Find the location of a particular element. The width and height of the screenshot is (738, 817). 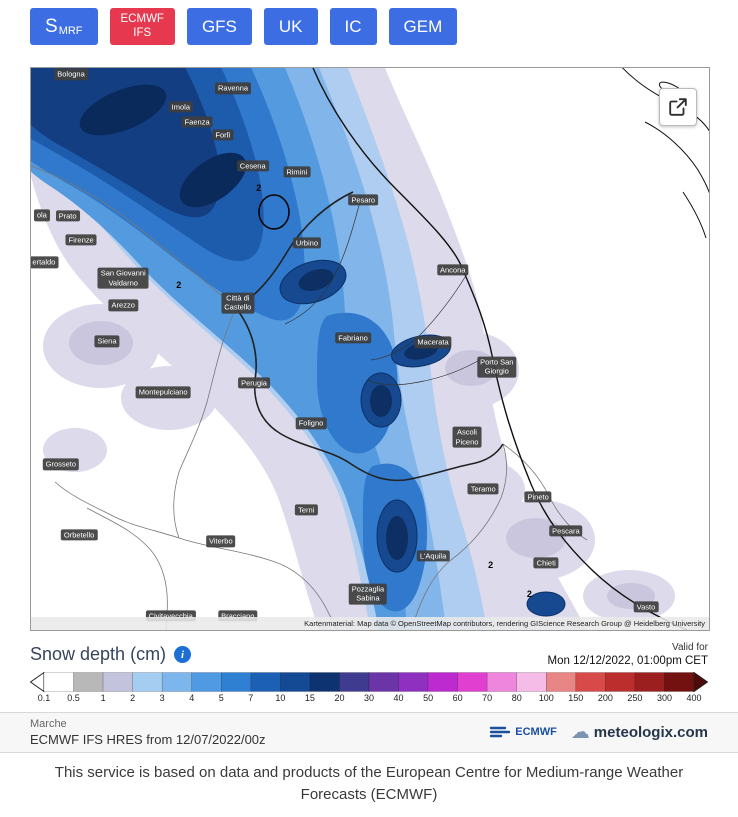

scale-tick: 10 is located at coordinates (280, 697).